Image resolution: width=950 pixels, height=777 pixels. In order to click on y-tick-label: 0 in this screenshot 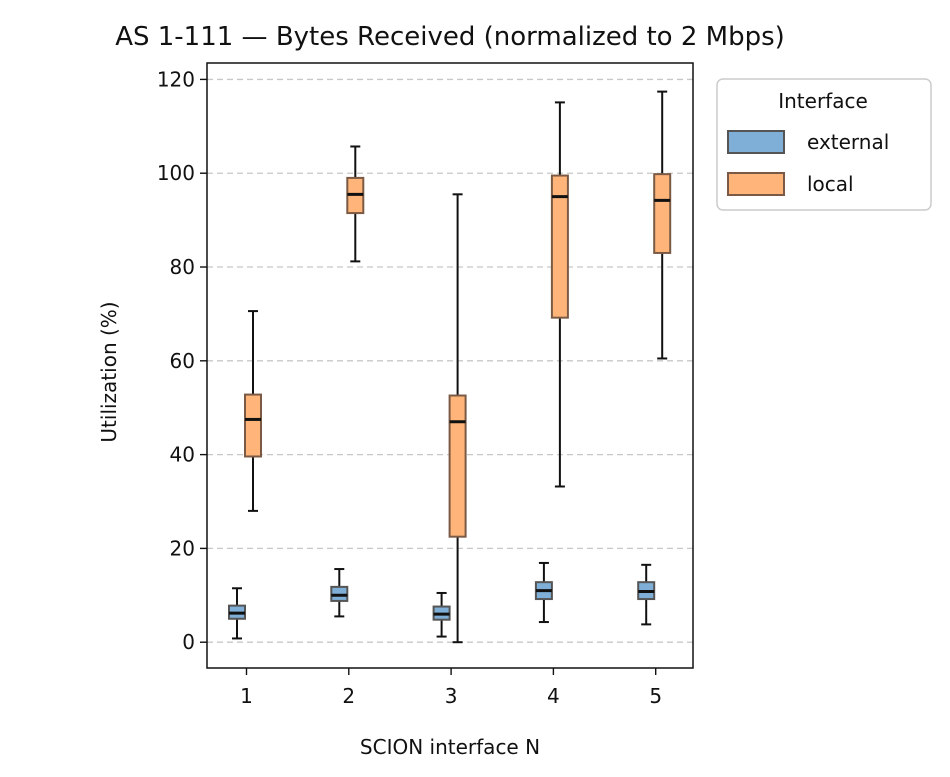, I will do `click(188, 642)`.